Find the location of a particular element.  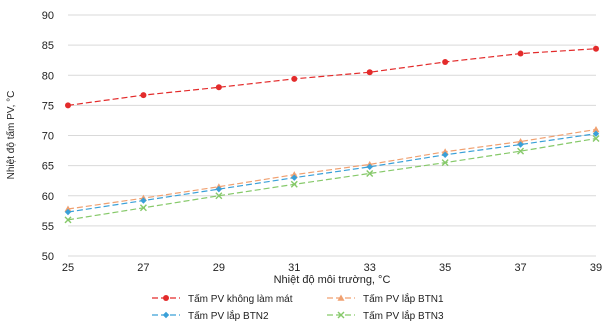

y-axis-title: Nhiệt độ tấm PV, °C is located at coordinates (11, 135).